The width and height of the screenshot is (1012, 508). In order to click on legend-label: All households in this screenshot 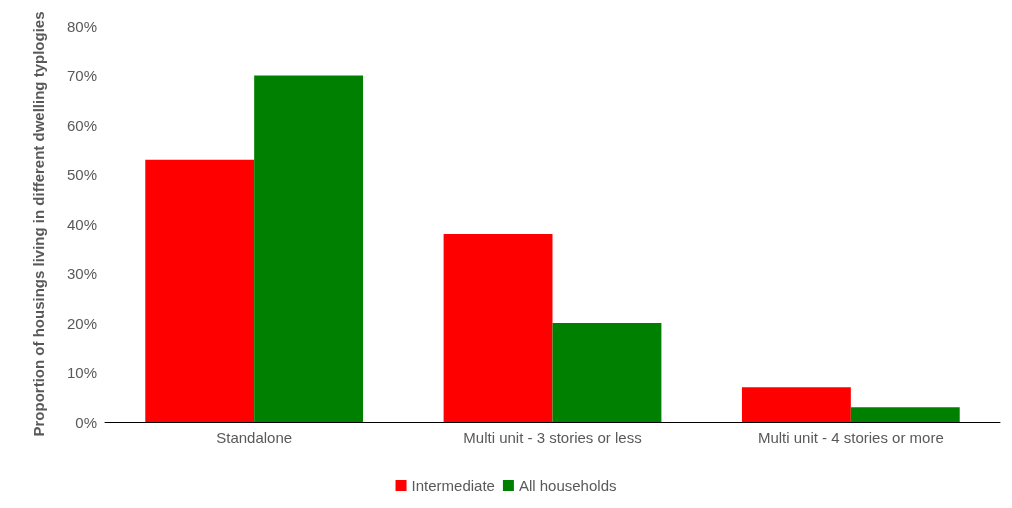, I will do `click(567, 485)`.